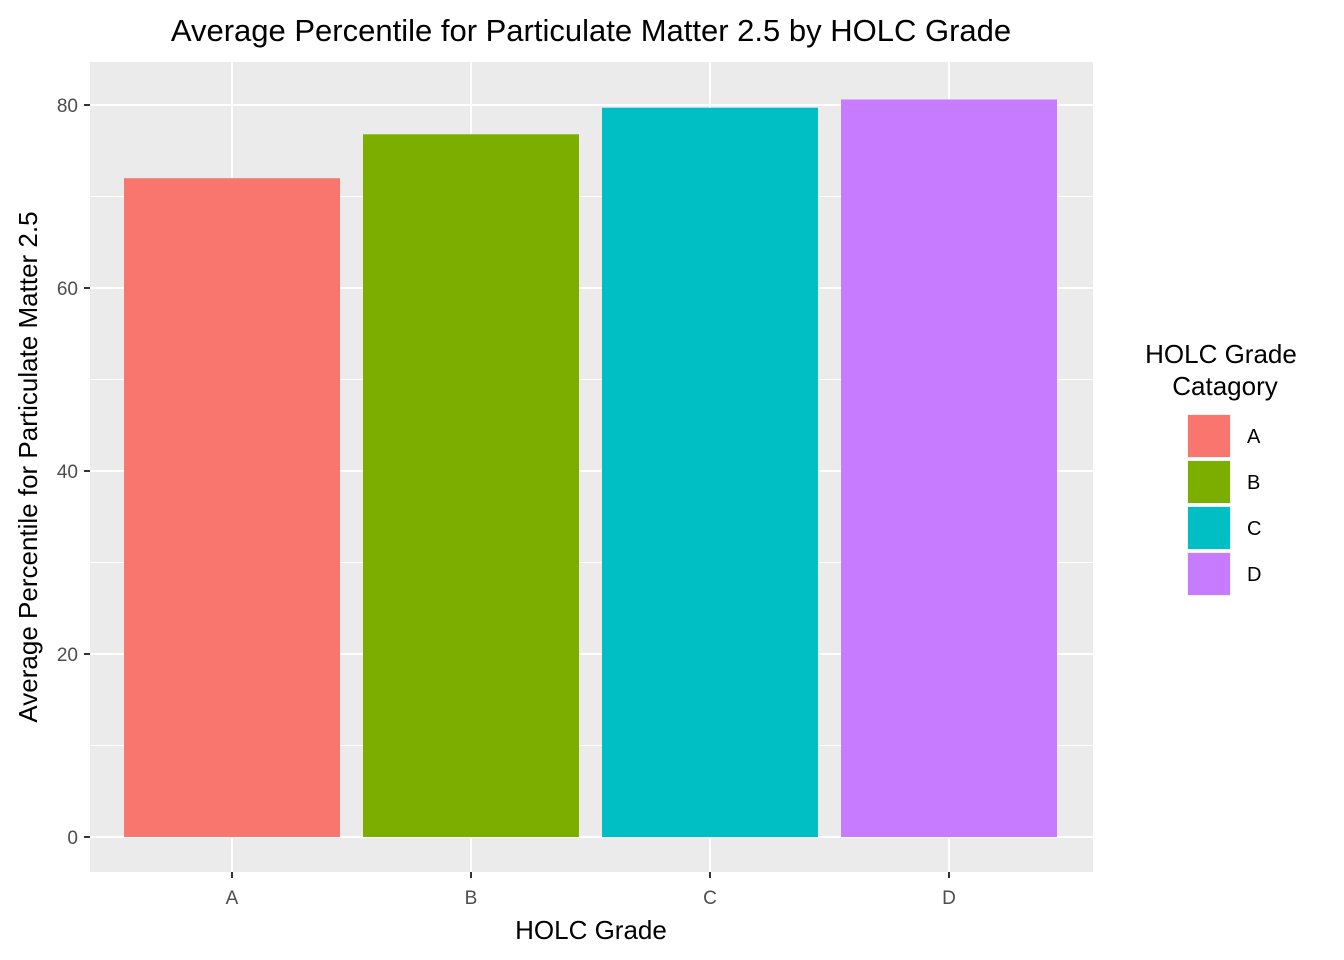  What do you see at coordinates (1254, 529) in the screenshot?
I see `legend-label-C: C` at bounding box center [1254, 529].